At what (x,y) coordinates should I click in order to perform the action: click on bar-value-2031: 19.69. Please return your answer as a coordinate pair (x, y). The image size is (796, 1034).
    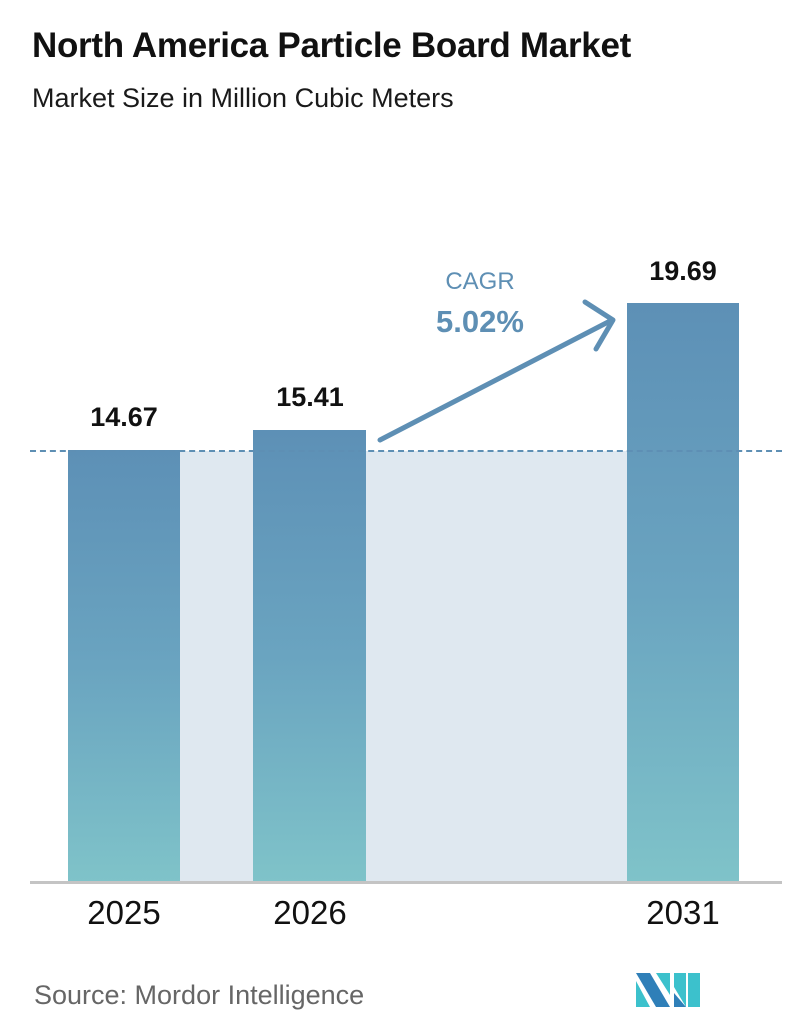
    Looking at the image, I should click on (683, 271).